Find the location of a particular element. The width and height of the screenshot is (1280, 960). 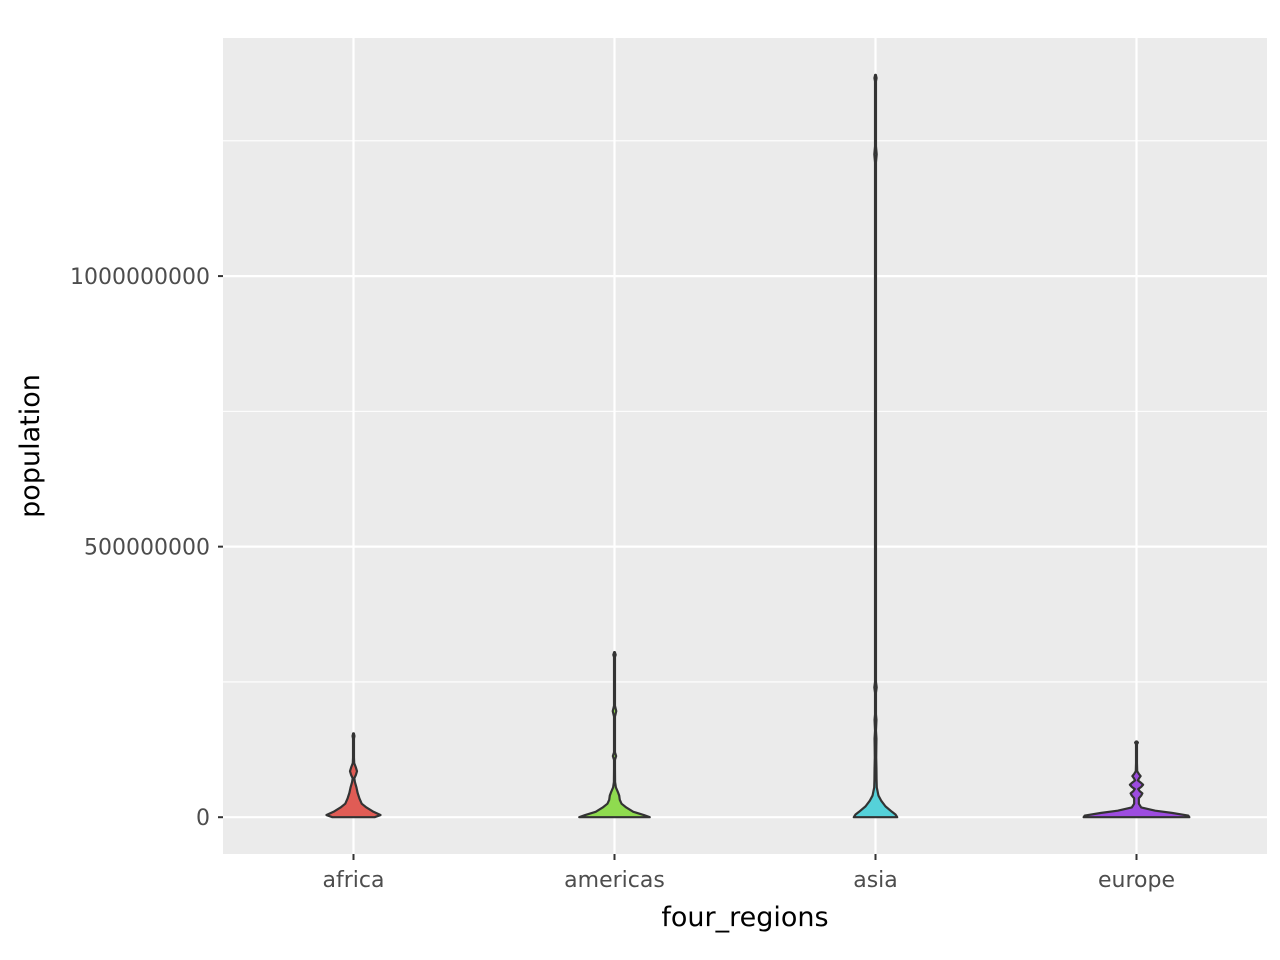

x-tick-label-americas: americas is located at coordinates (614, 880).